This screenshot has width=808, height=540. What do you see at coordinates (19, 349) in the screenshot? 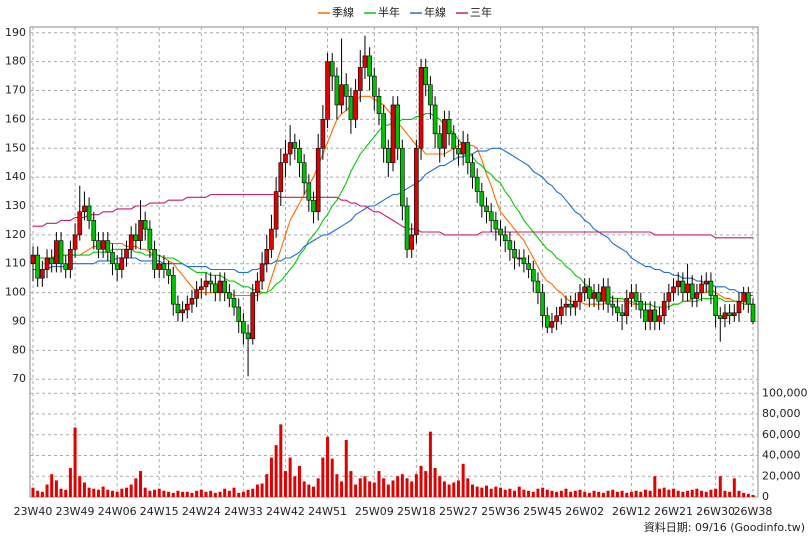
I see `y-tick-label: 80` at bounding box center [19, 349].